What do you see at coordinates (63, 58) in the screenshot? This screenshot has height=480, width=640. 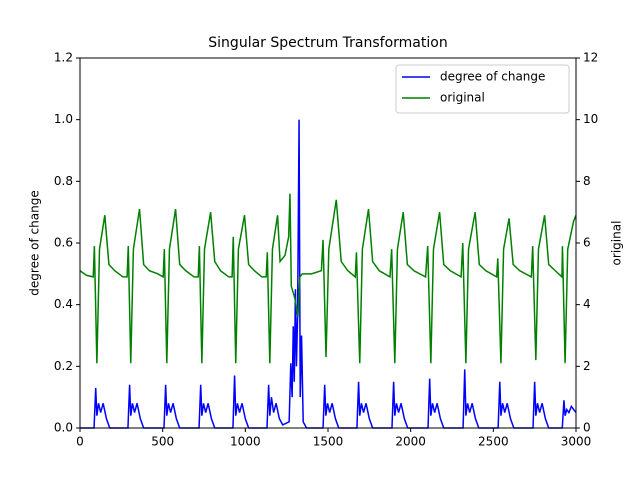 I see `y-tick-label: 1.2` at bounding box center [63, 58].